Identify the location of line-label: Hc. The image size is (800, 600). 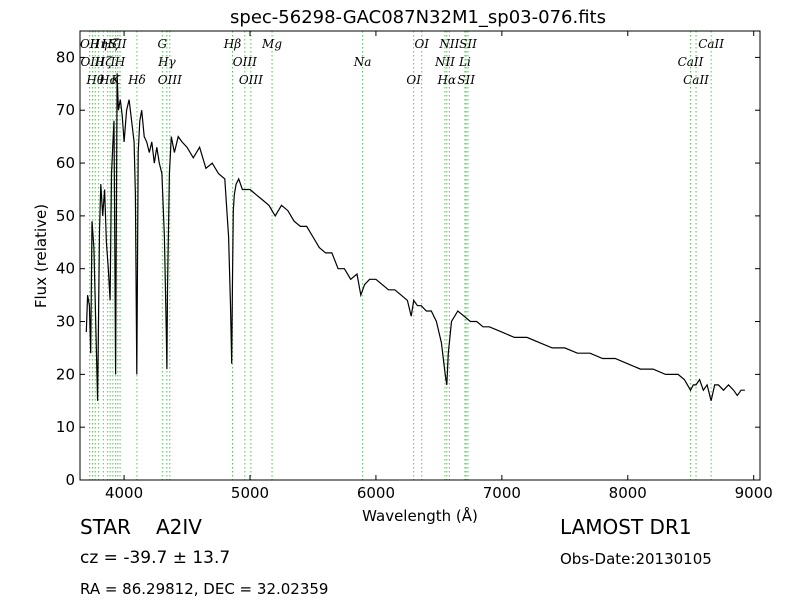
(107, 80).